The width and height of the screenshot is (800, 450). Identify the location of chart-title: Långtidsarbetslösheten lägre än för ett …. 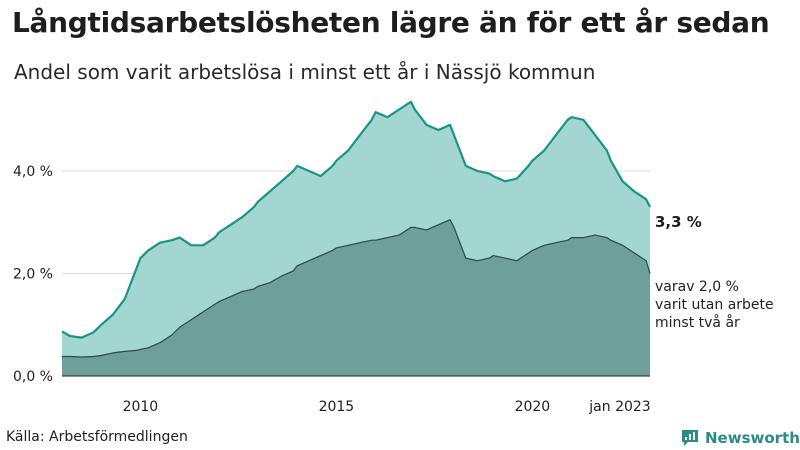
(391, 22).